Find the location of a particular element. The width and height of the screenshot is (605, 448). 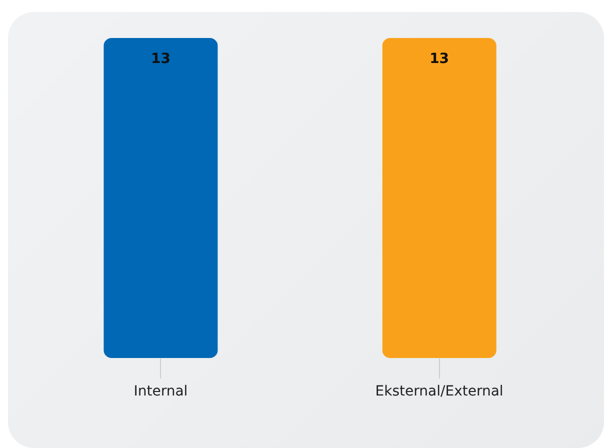

x-tick-label: Internal is located at coordinates (161, 392).